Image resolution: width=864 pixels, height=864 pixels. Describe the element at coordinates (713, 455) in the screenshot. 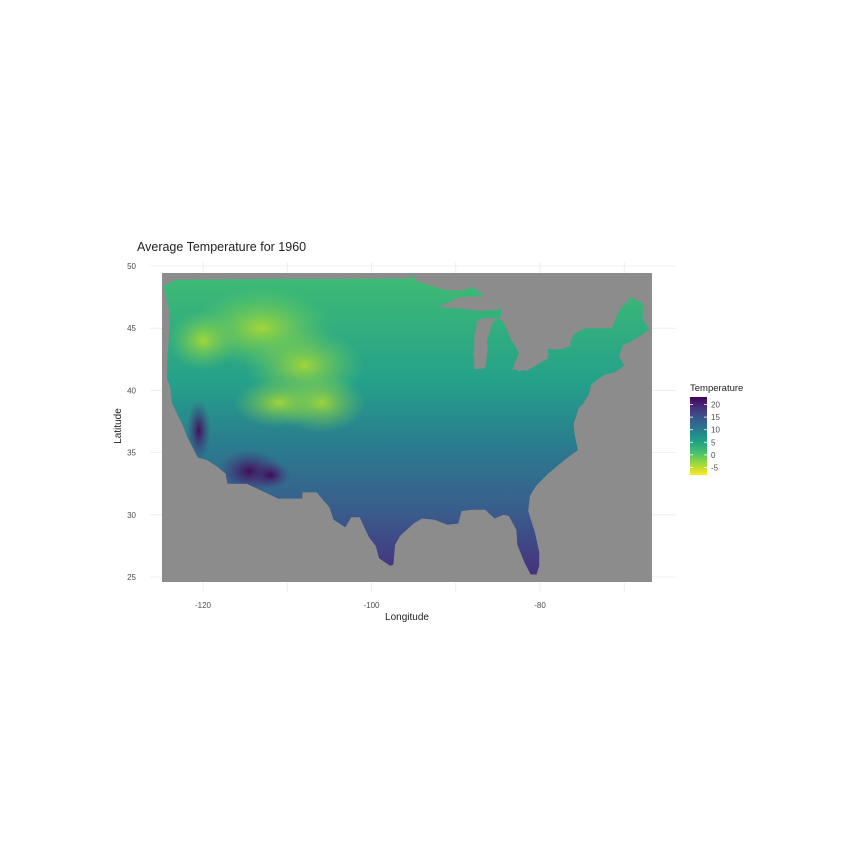

I see `legend-label: 0` at that location.